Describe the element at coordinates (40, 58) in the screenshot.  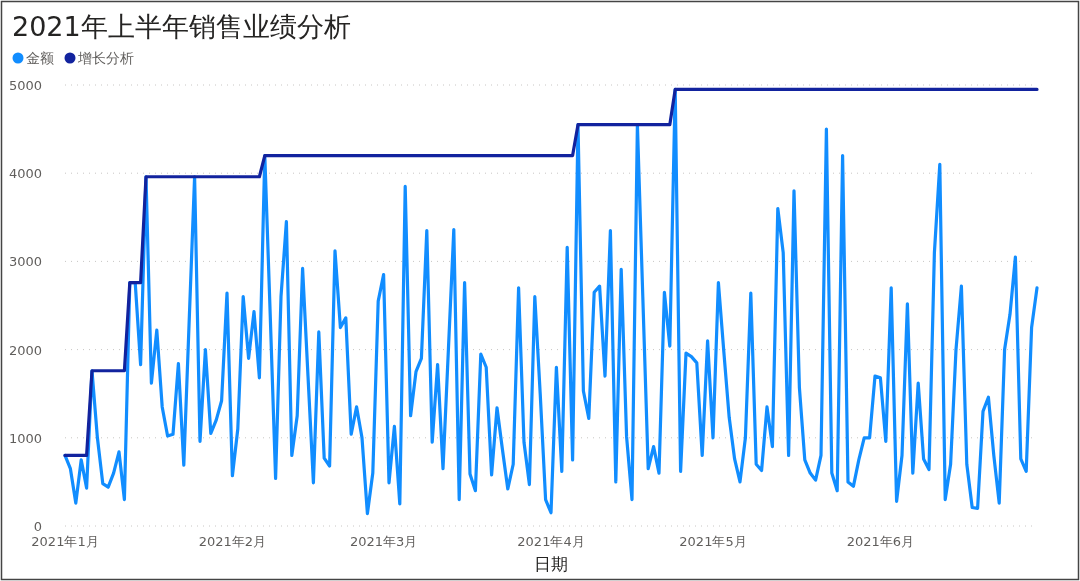
I see `legend-label: 金额` at that location.